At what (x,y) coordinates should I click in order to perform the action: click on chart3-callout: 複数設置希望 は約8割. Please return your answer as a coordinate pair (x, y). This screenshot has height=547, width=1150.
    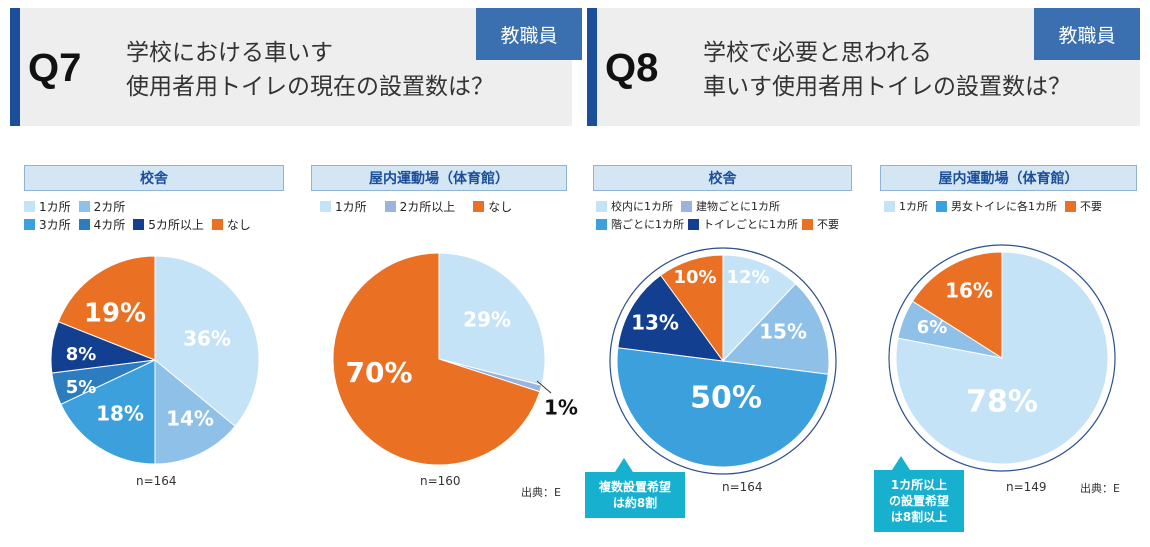
    Looking at the image, I should click on (635, 488).